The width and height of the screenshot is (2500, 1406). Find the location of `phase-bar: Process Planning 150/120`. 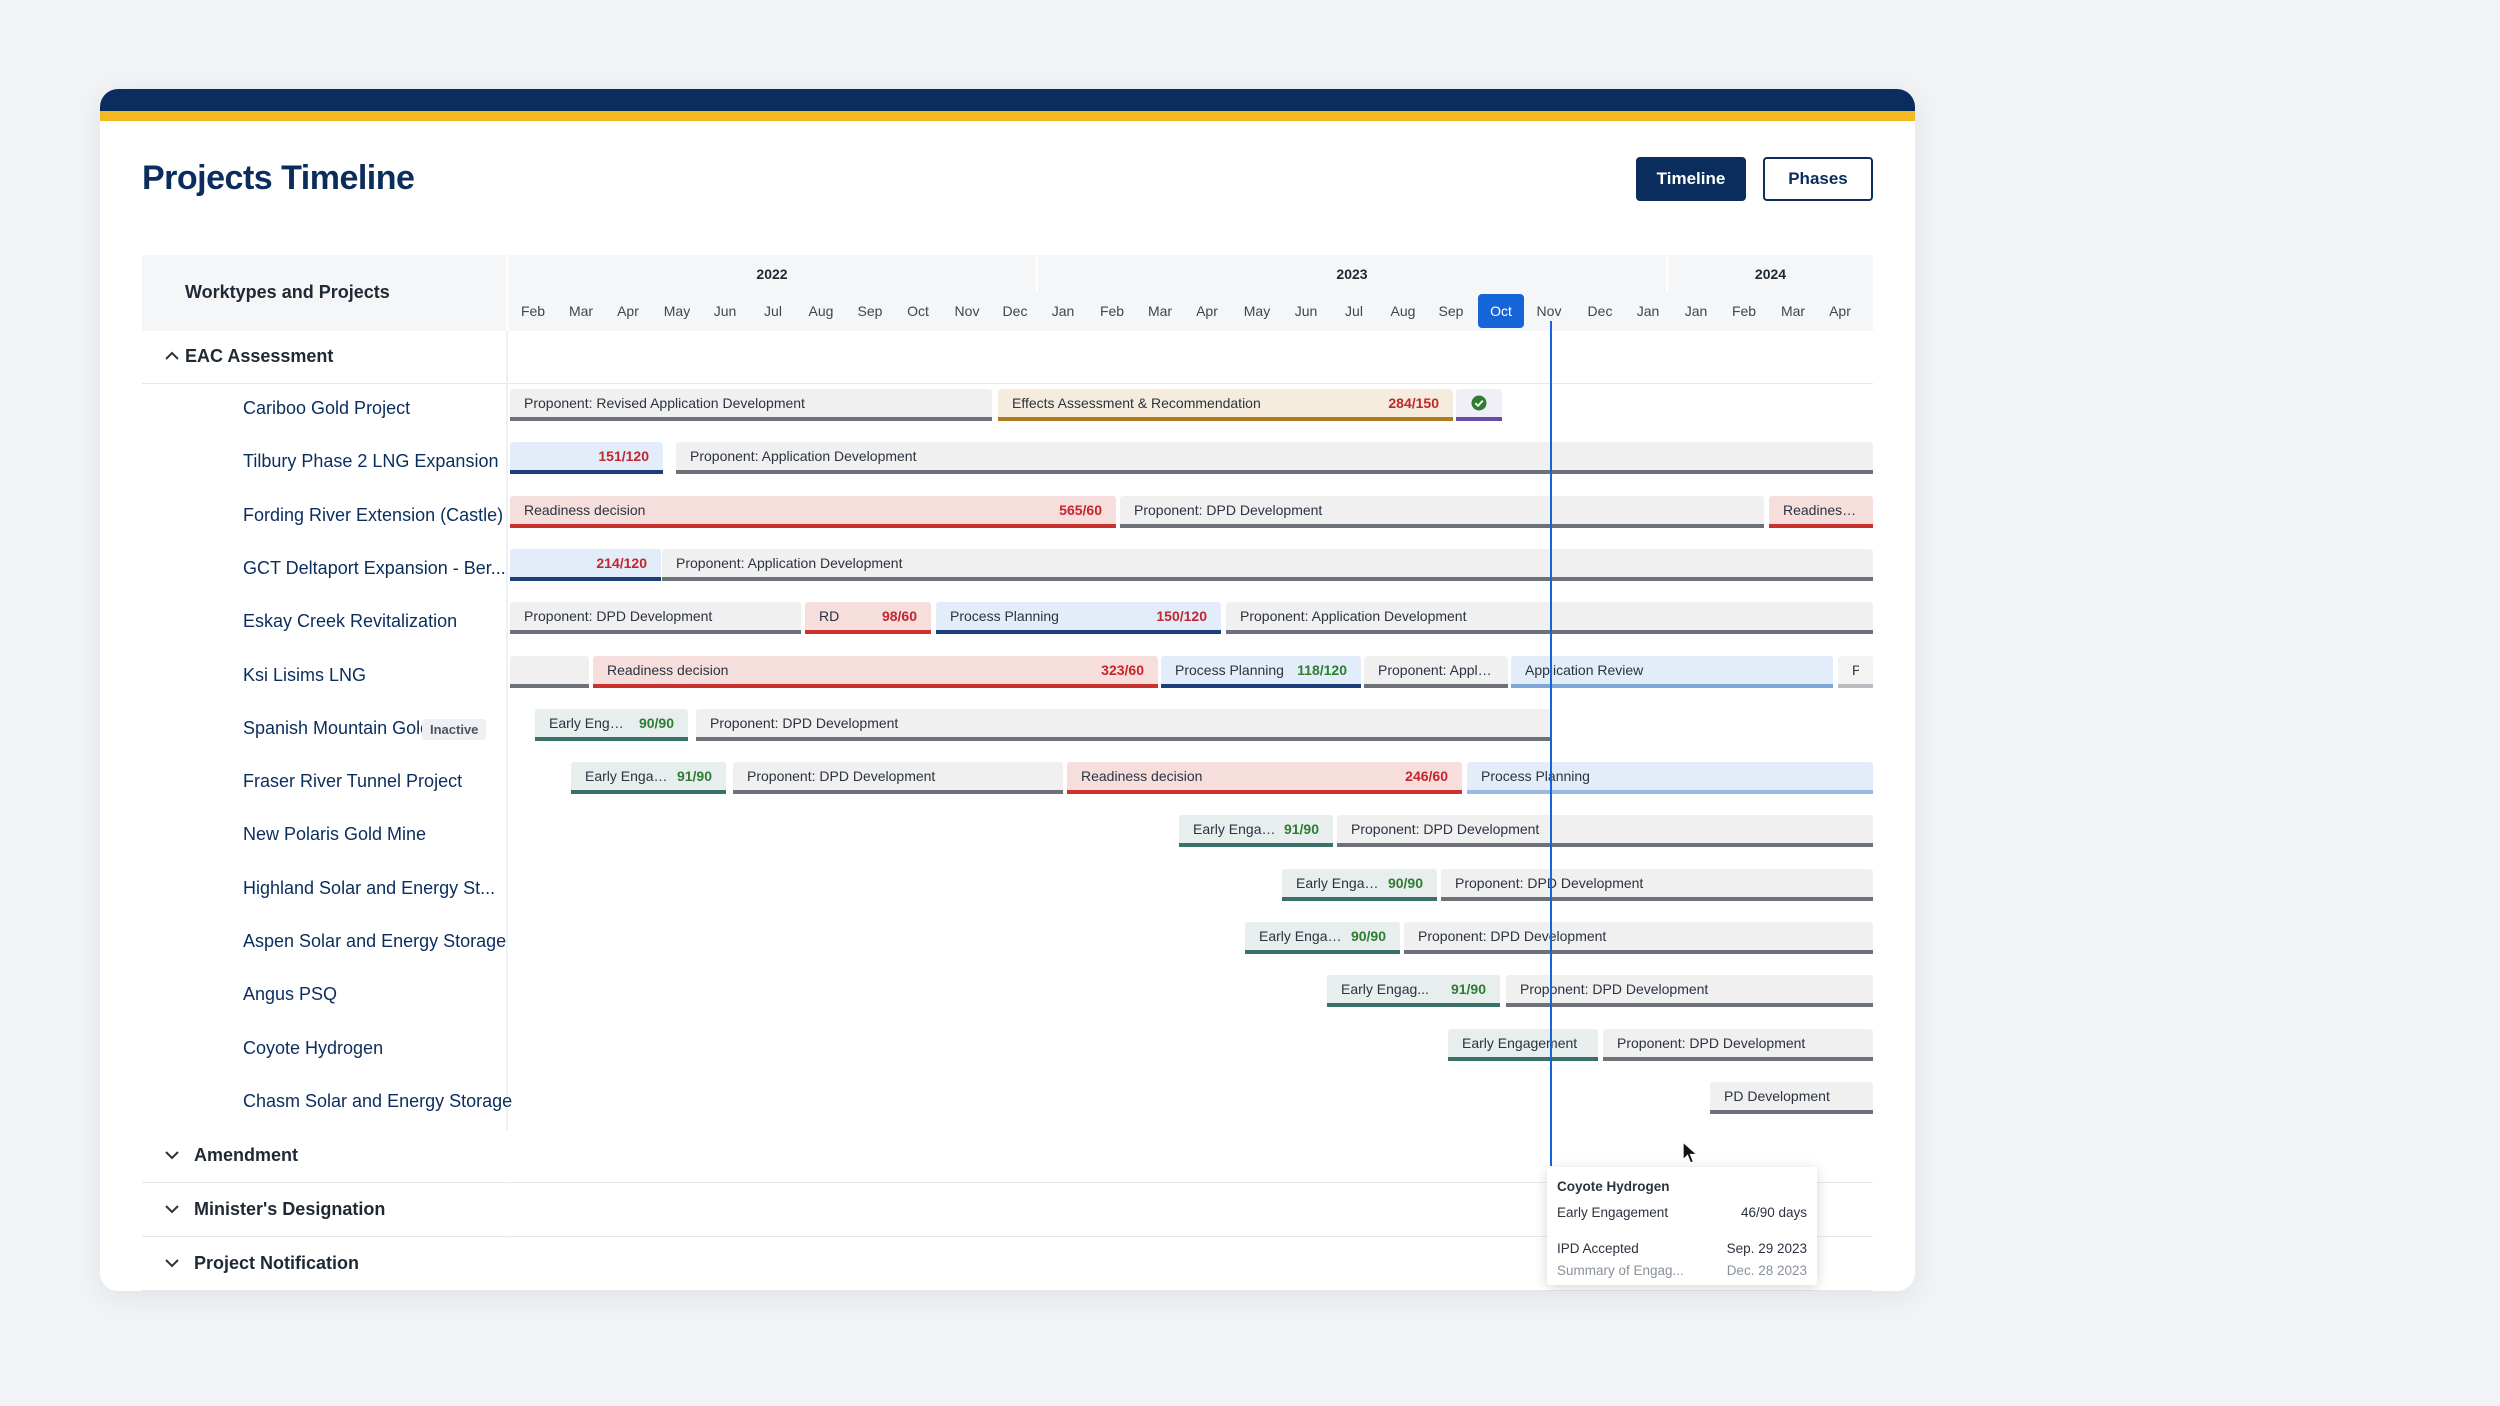

phase-bar: Process Planning 150/120 is located at coordinates (1078, 618).